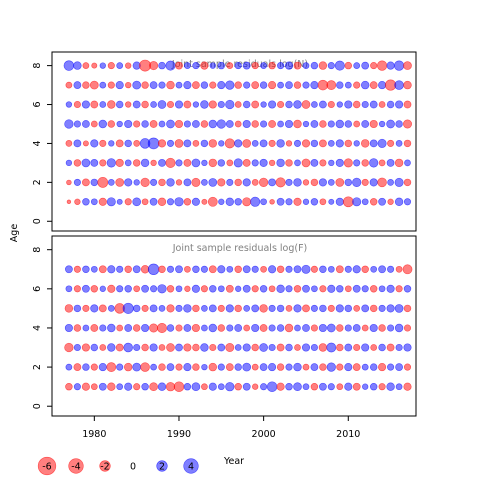 This screenshot has width=480, height=480. I want to click on bubble-age-5-year-1992, so click(196, 124).